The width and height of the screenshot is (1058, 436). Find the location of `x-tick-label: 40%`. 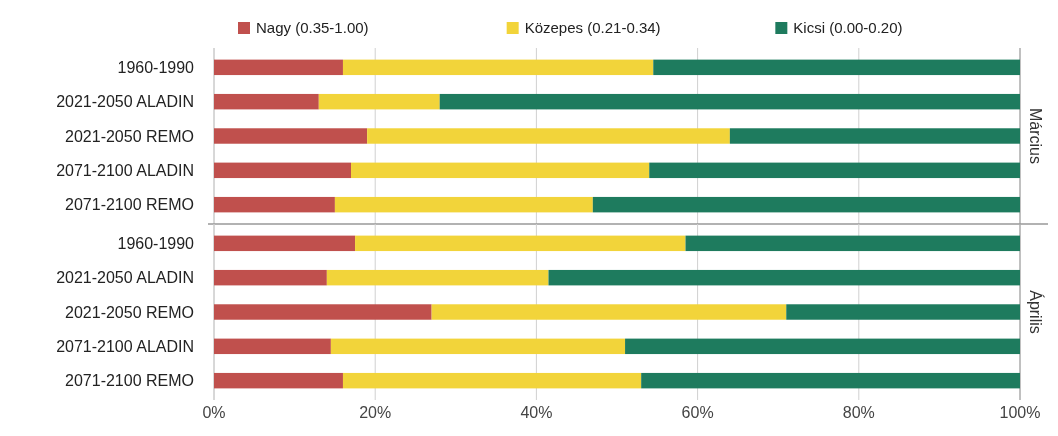

x-tick-label: 40% is located at coordinates (536, 412).